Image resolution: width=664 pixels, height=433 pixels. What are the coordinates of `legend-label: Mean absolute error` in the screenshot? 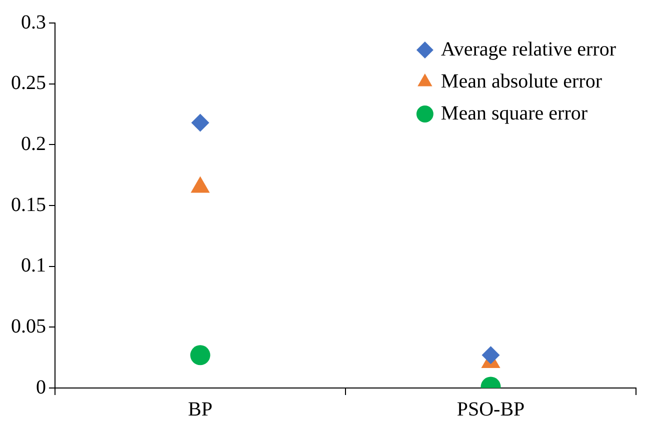 It's located at (521, 81).